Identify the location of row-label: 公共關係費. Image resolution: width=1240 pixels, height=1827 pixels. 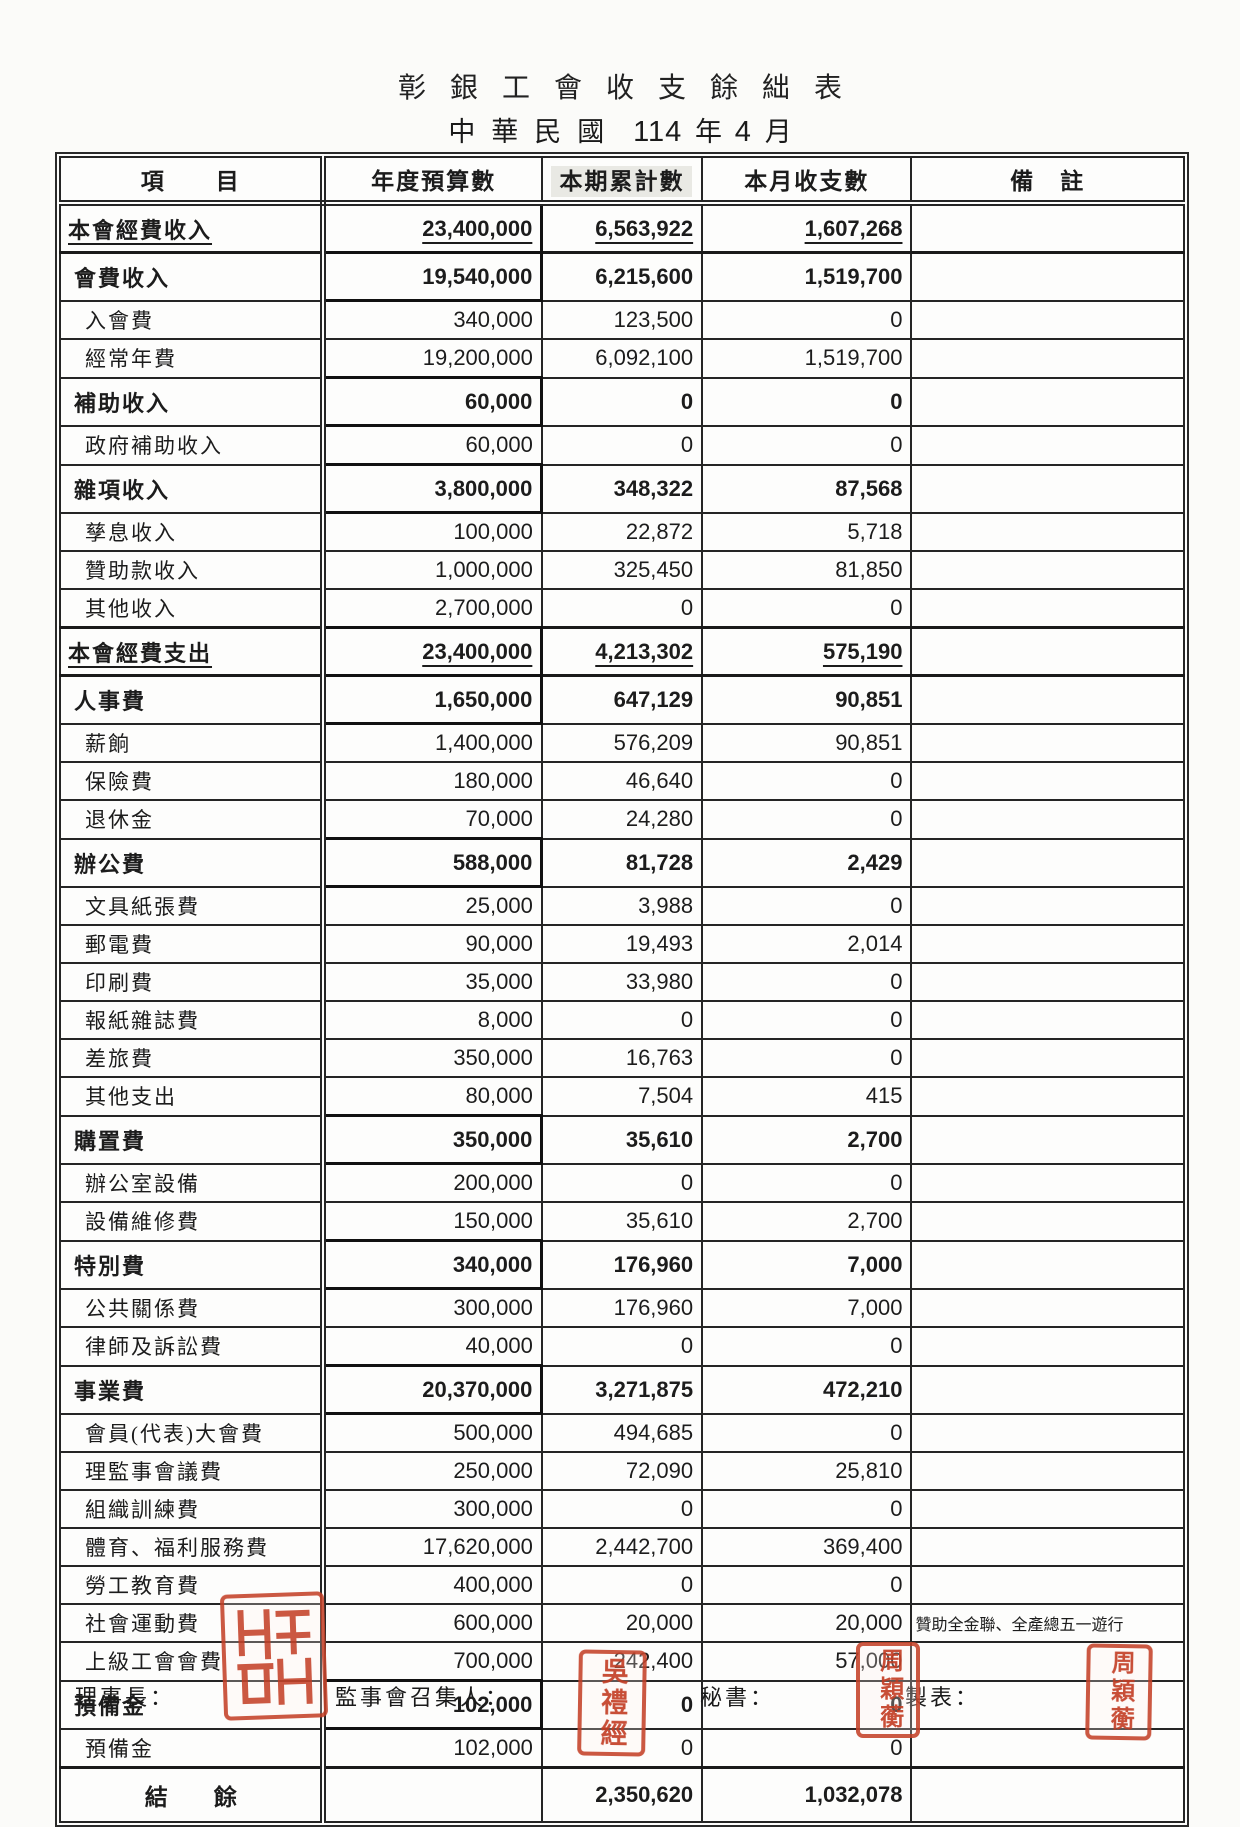
(192, 1307).